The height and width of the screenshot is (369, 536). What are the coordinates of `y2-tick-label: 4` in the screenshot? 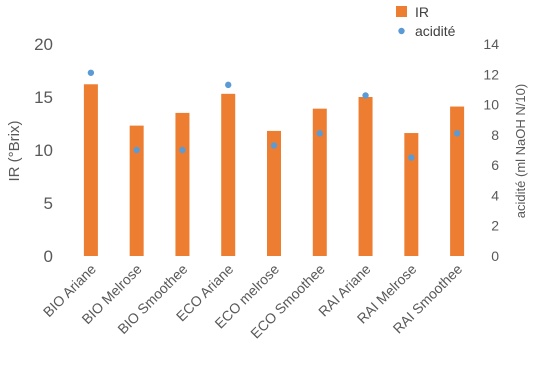 It's located at (495, 195).